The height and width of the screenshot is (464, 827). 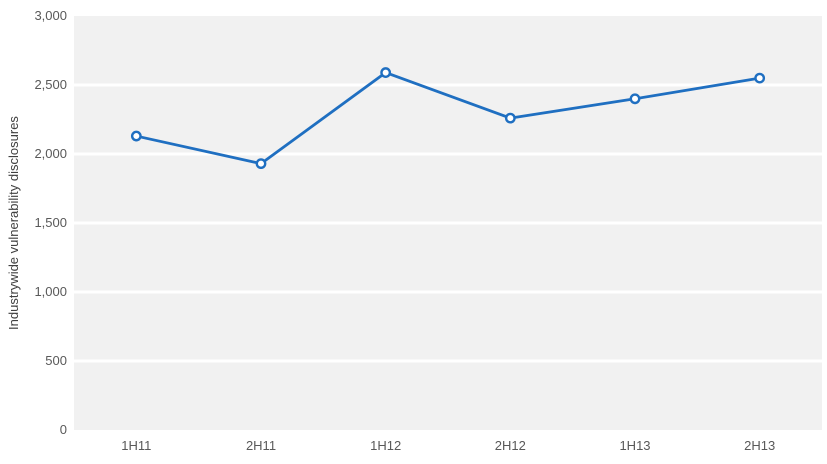 What do you see at coordinates (635, 99) in the screenshot?
I see `data-point-marker-1H13` at bounding box center [635, 99].